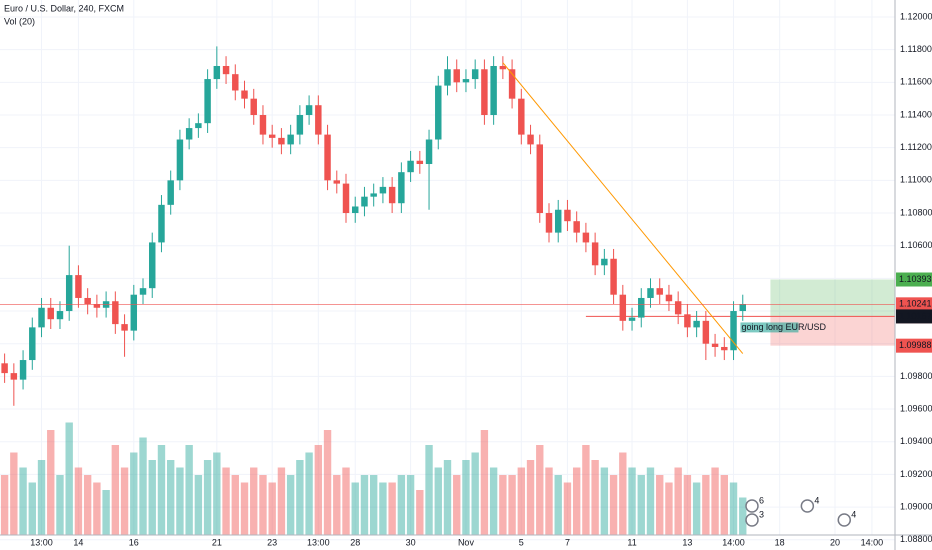 The image size is (932, 550). What do you see at coordinates (41, 542) in the screenshot?
I see `x-tick-label: 13:00` at bounding box center [41, 542].